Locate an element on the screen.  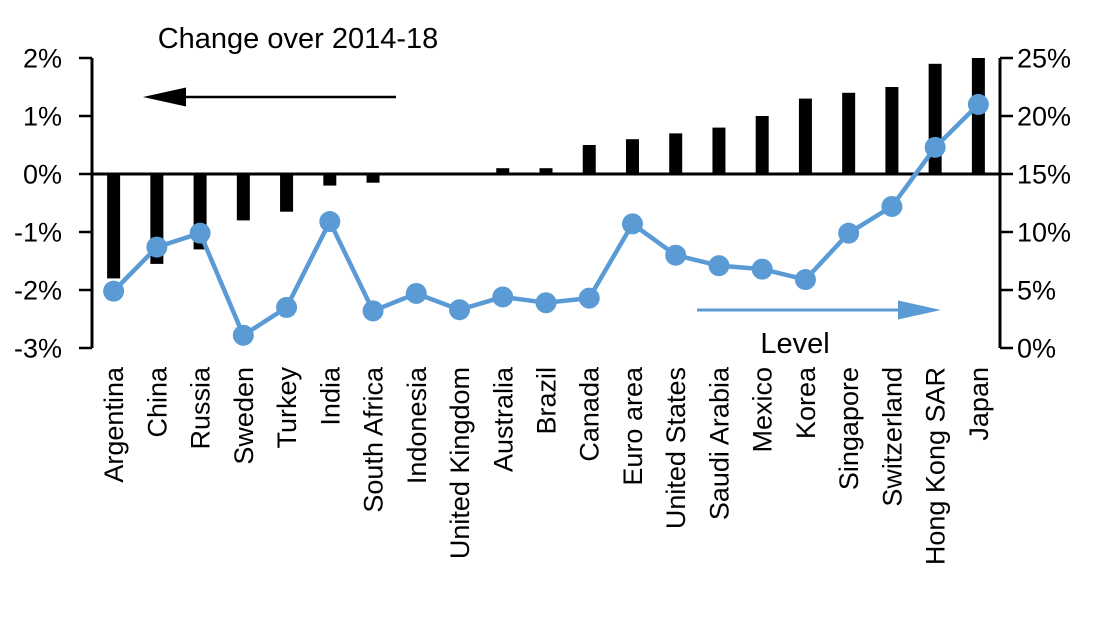
category-label: Korea is located at coordinates (806, 402).